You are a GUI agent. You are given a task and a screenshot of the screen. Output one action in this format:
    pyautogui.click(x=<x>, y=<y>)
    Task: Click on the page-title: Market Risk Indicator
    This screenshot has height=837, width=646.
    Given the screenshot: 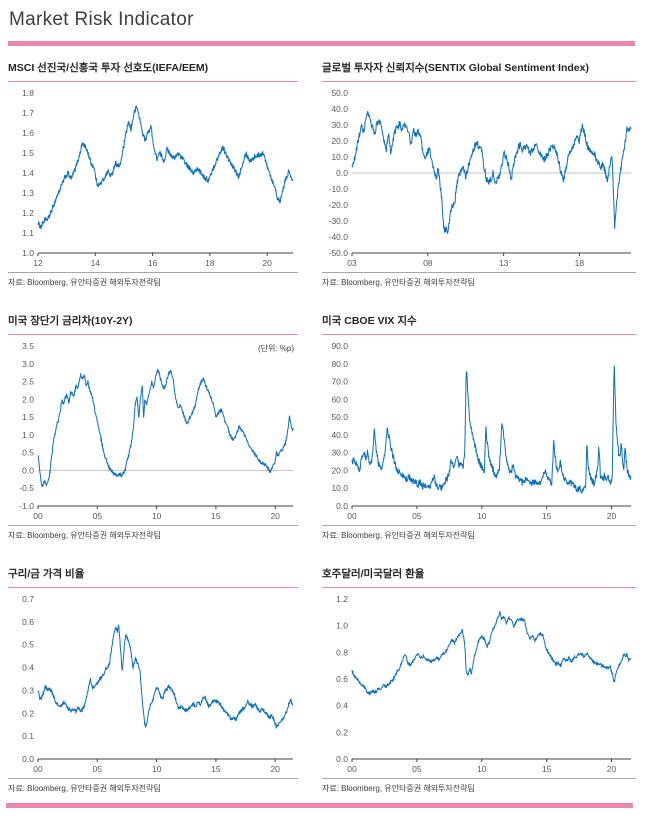 What is the action you would take?
    pyautogui.click(x=101, y=19)
    